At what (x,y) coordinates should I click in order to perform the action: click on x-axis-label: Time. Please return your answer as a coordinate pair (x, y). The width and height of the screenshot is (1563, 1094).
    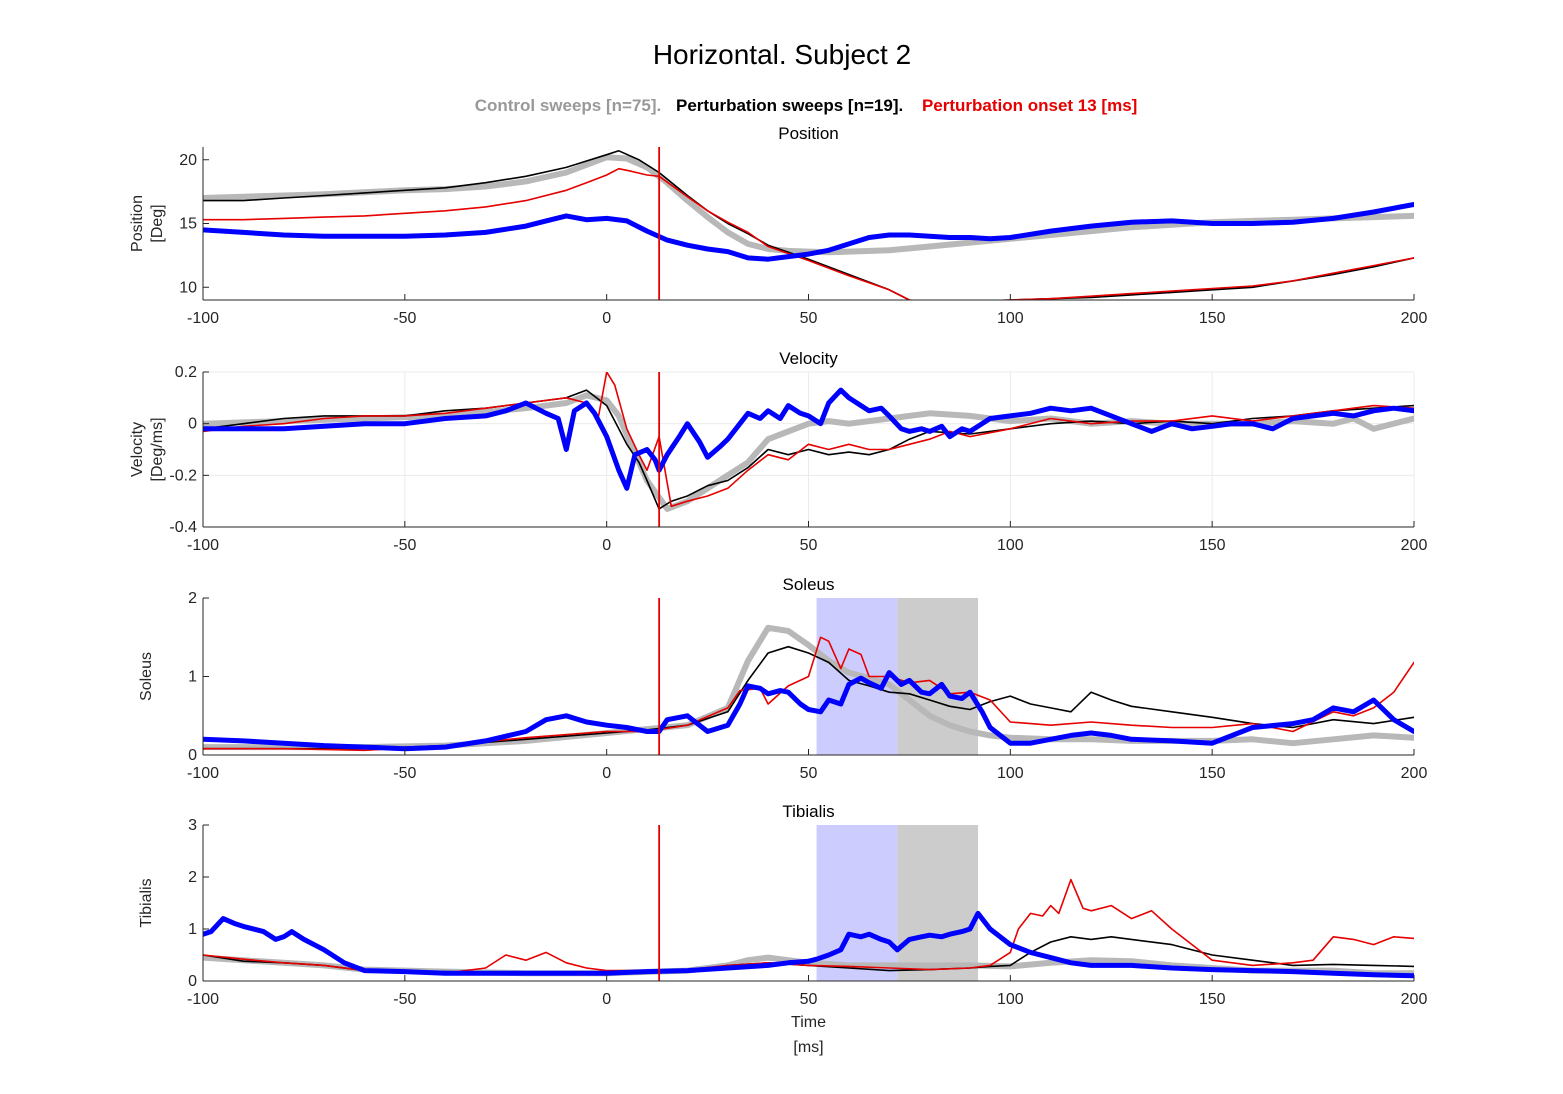
    Looking at the image, I should click on (808, 1022).